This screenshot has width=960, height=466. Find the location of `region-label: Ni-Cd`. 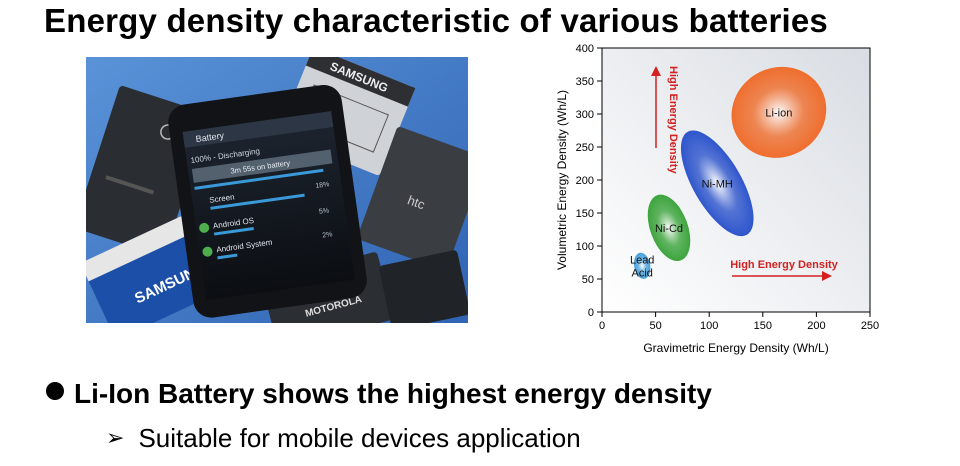

region-label: Ni-Cd is located at coordinates (669, 229).